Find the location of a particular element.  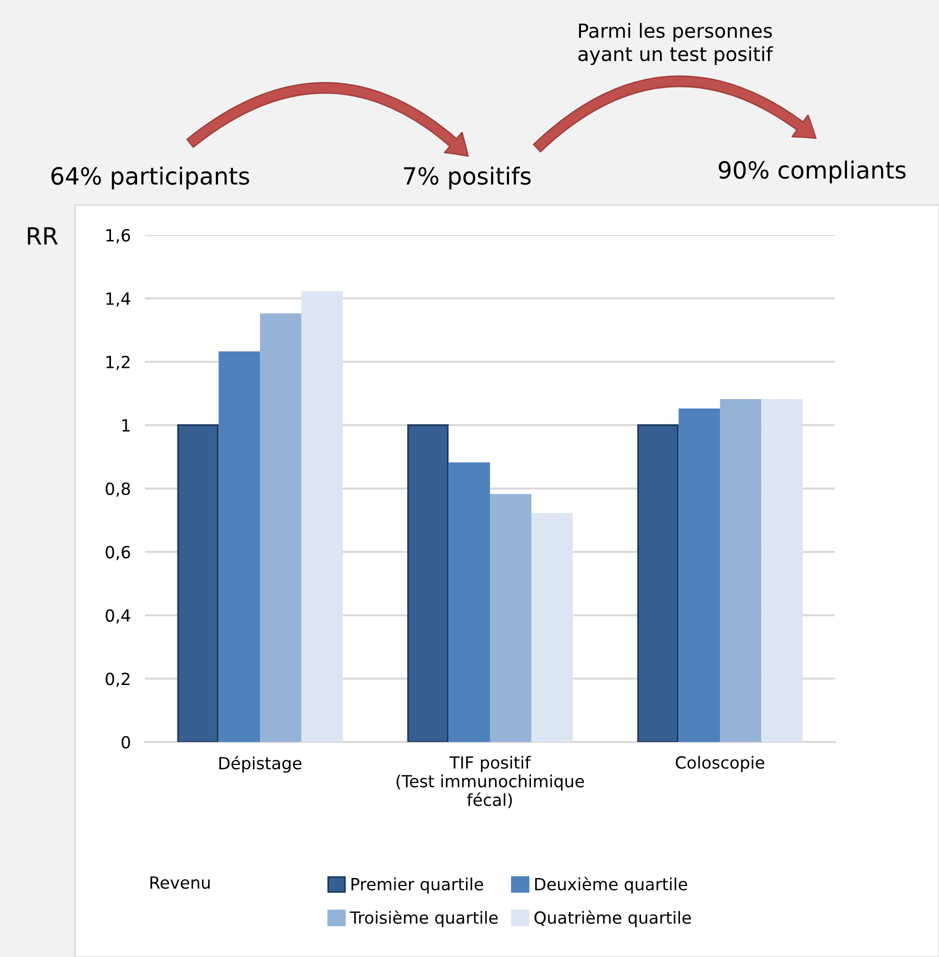

text: 64% participants is located at coordinates (150, 178).